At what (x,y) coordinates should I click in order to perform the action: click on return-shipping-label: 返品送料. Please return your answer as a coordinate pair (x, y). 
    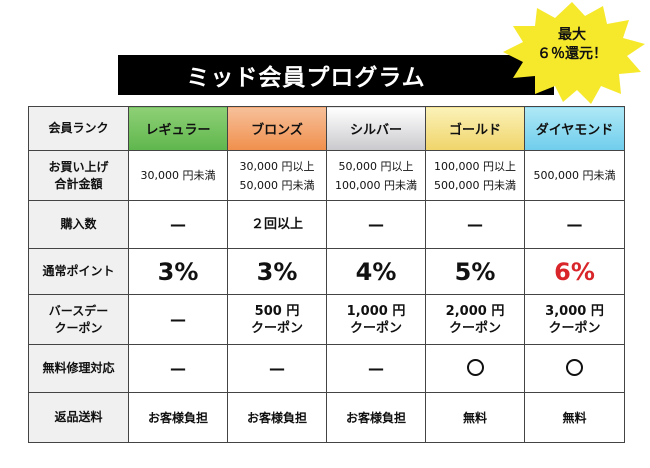
    Looking at the image, I should click on (78, 417).